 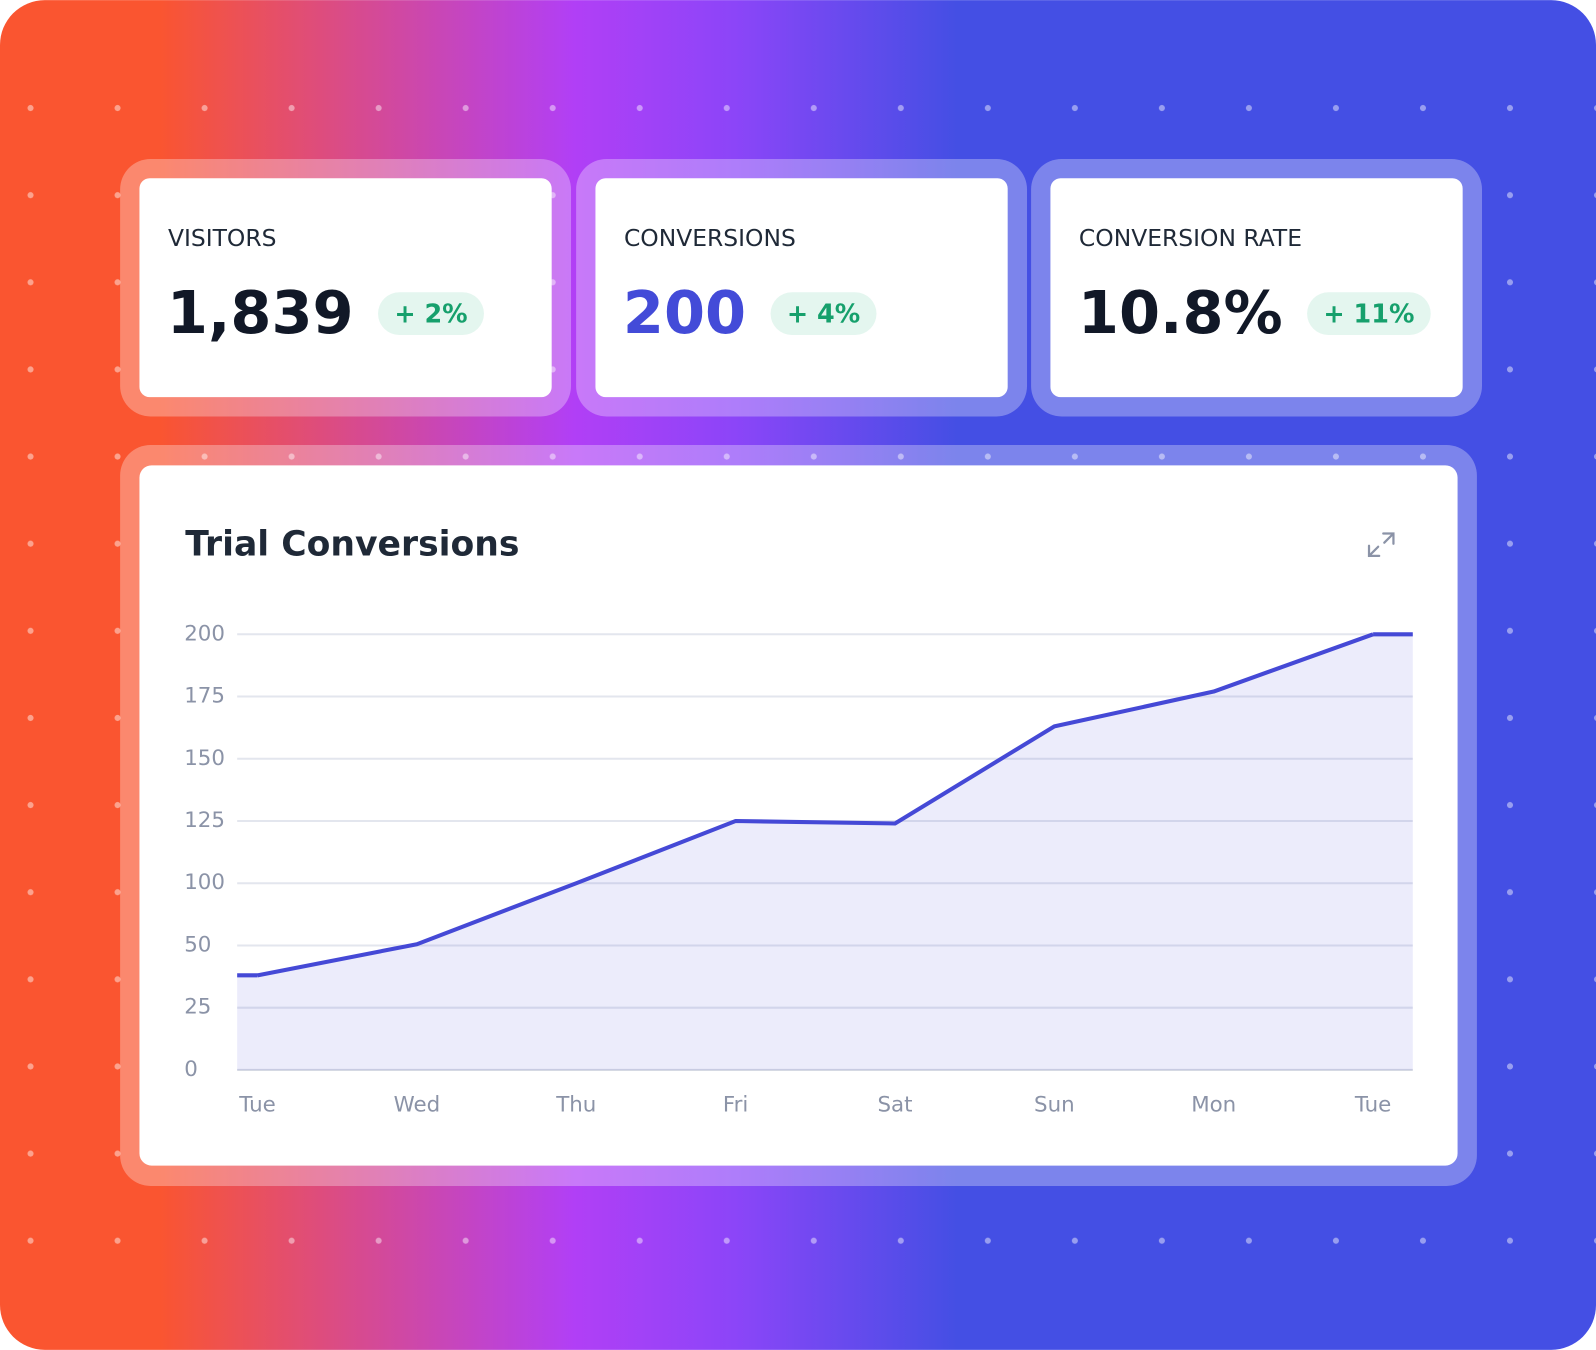 I want to click on kpi-change: + 4%, so click(x=823, y=314).